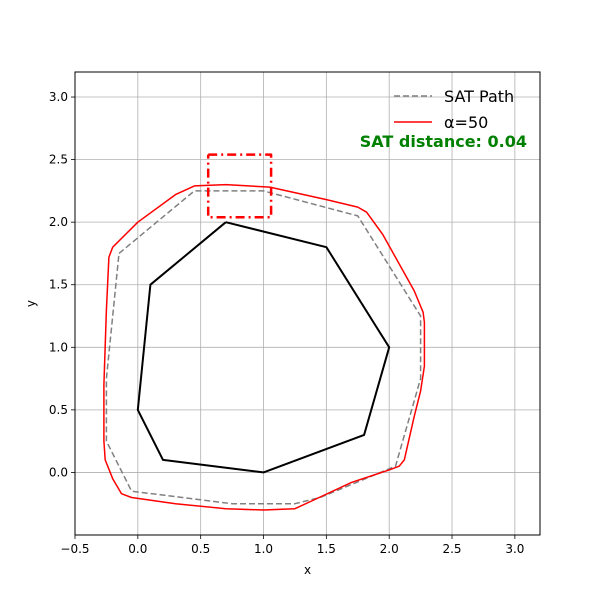 The height and width of the screenshot is (600, 600). I want to click on x-tick-label: 1.5, so click(326, 549).